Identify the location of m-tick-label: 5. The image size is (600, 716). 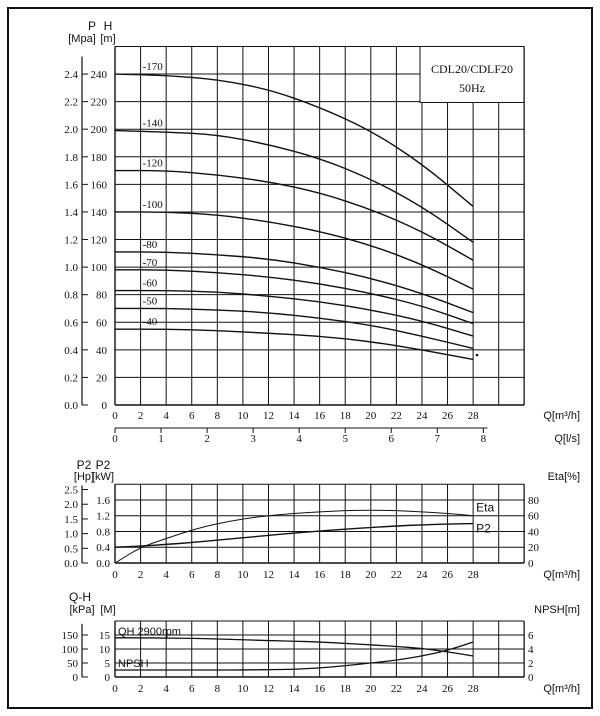
(108, 664).